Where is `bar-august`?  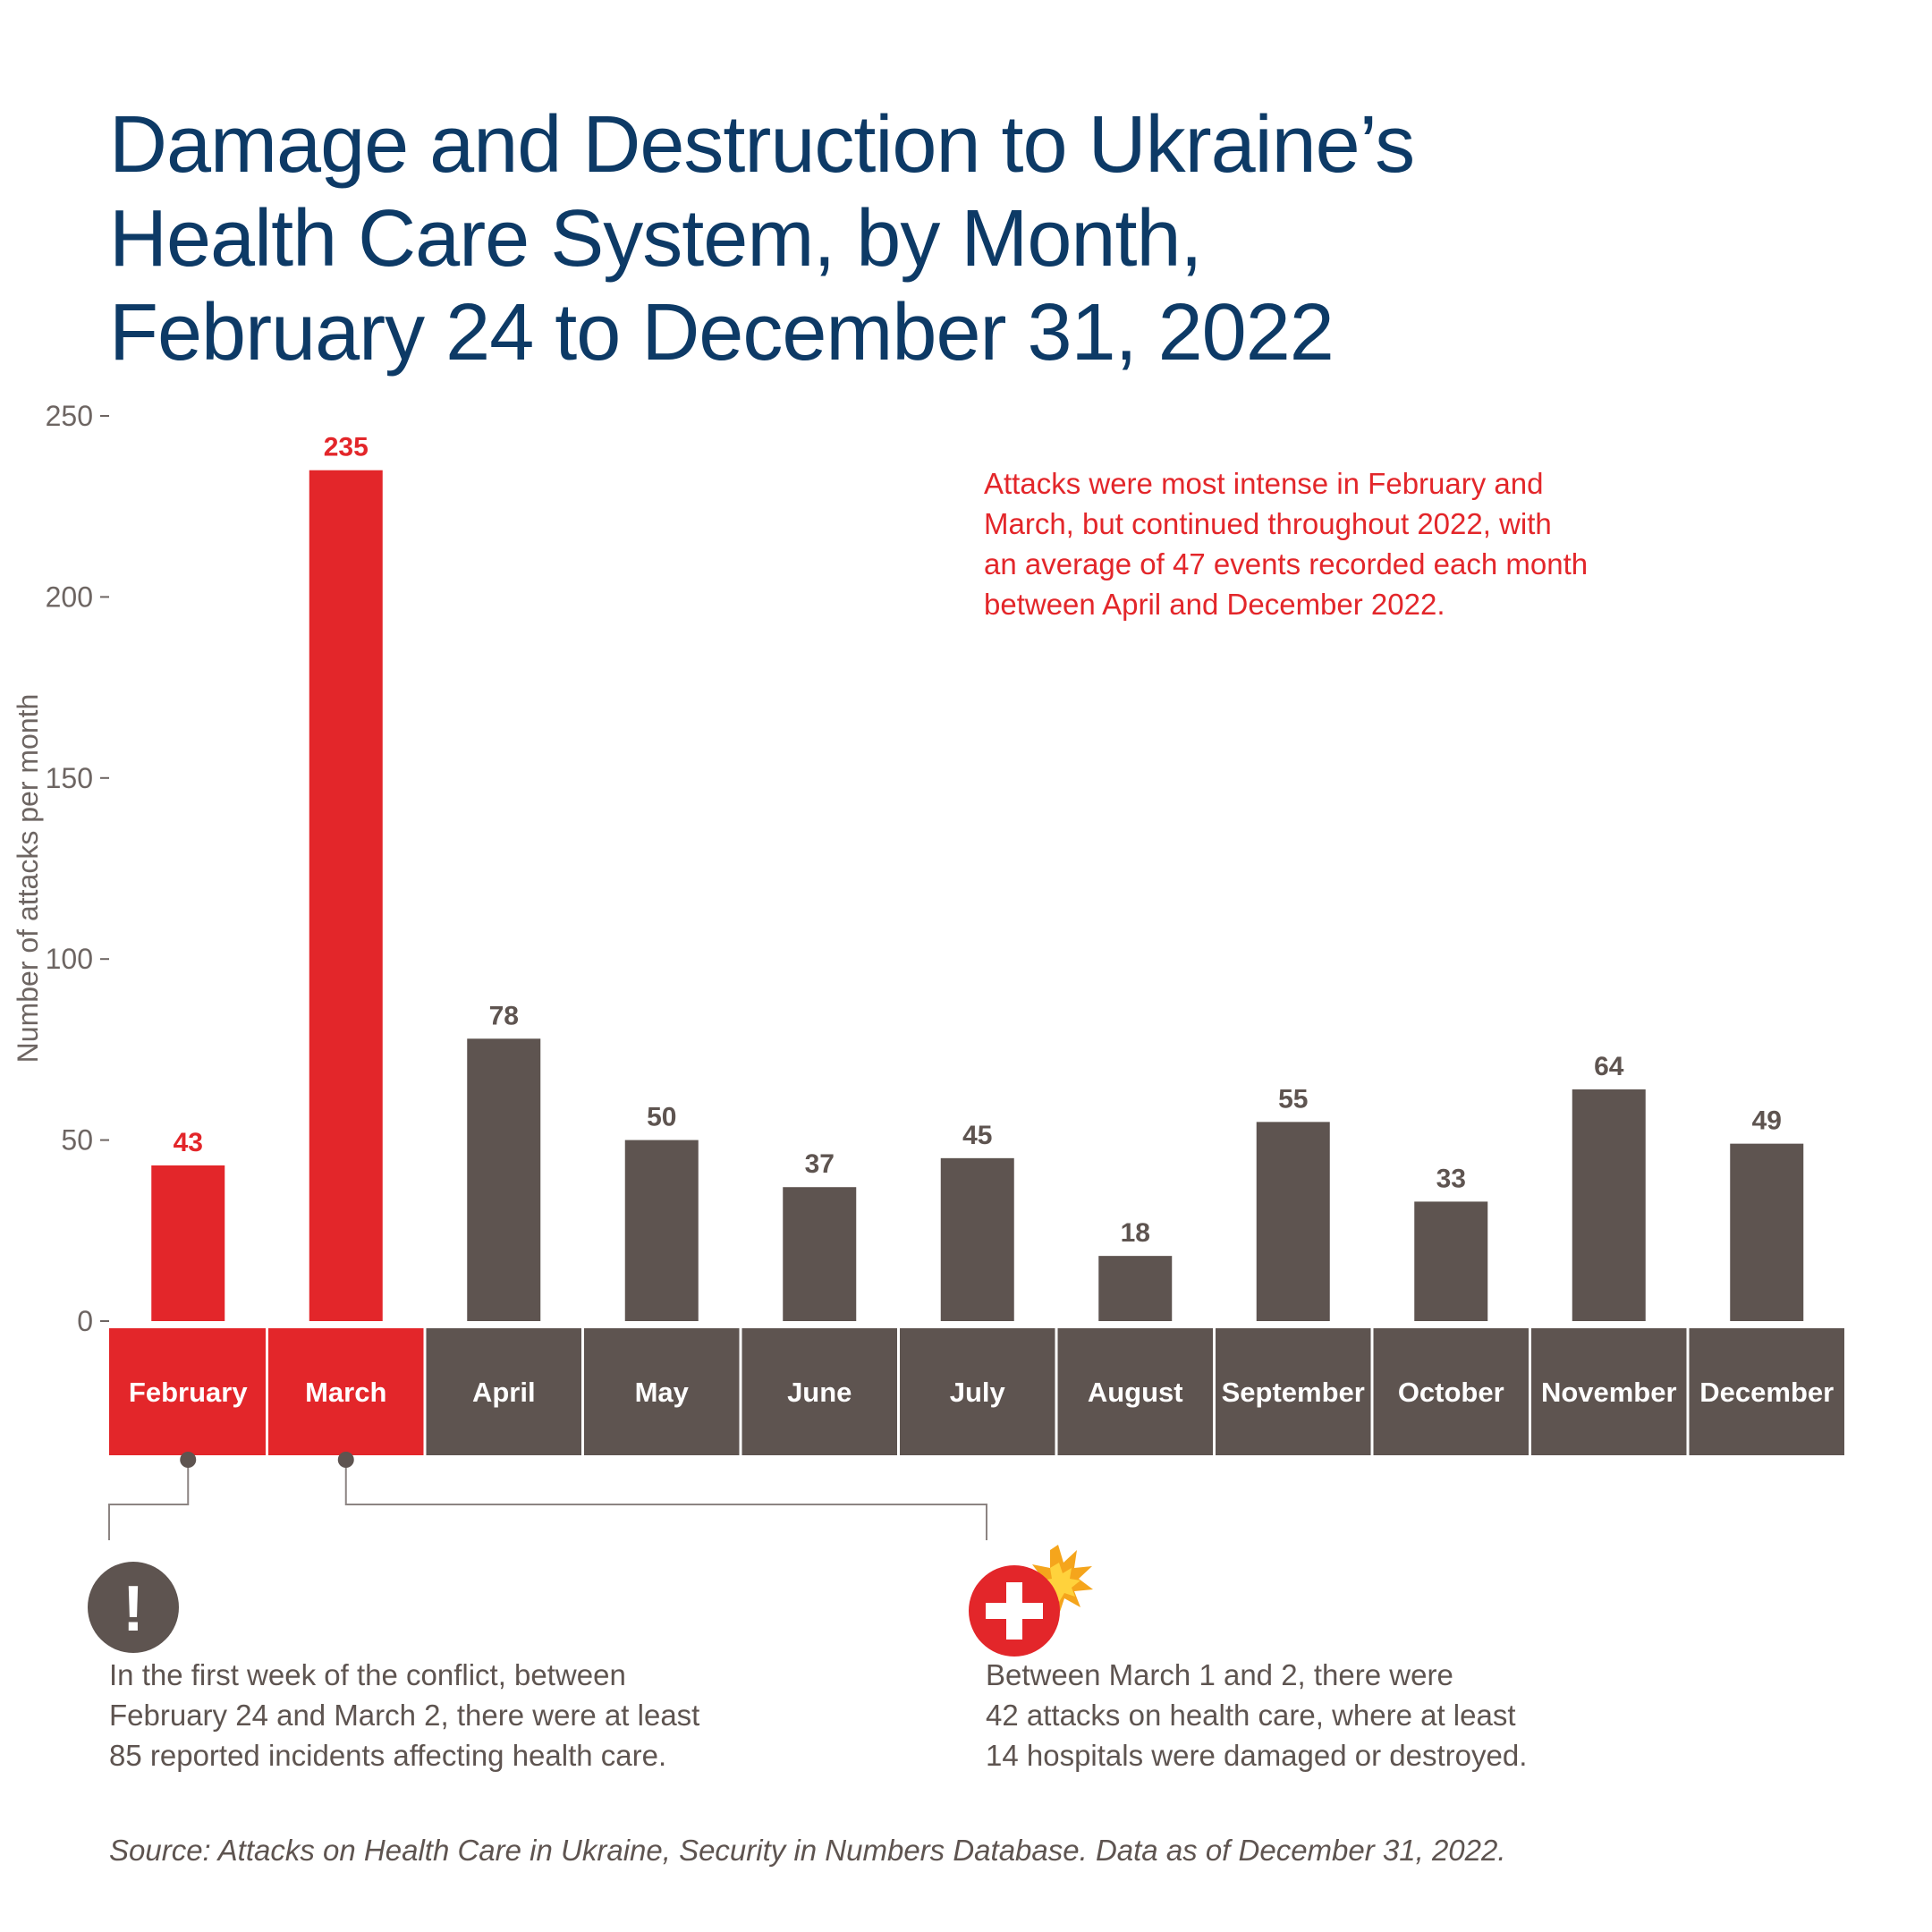
bar-august is located at coordinates (1135, 1288).